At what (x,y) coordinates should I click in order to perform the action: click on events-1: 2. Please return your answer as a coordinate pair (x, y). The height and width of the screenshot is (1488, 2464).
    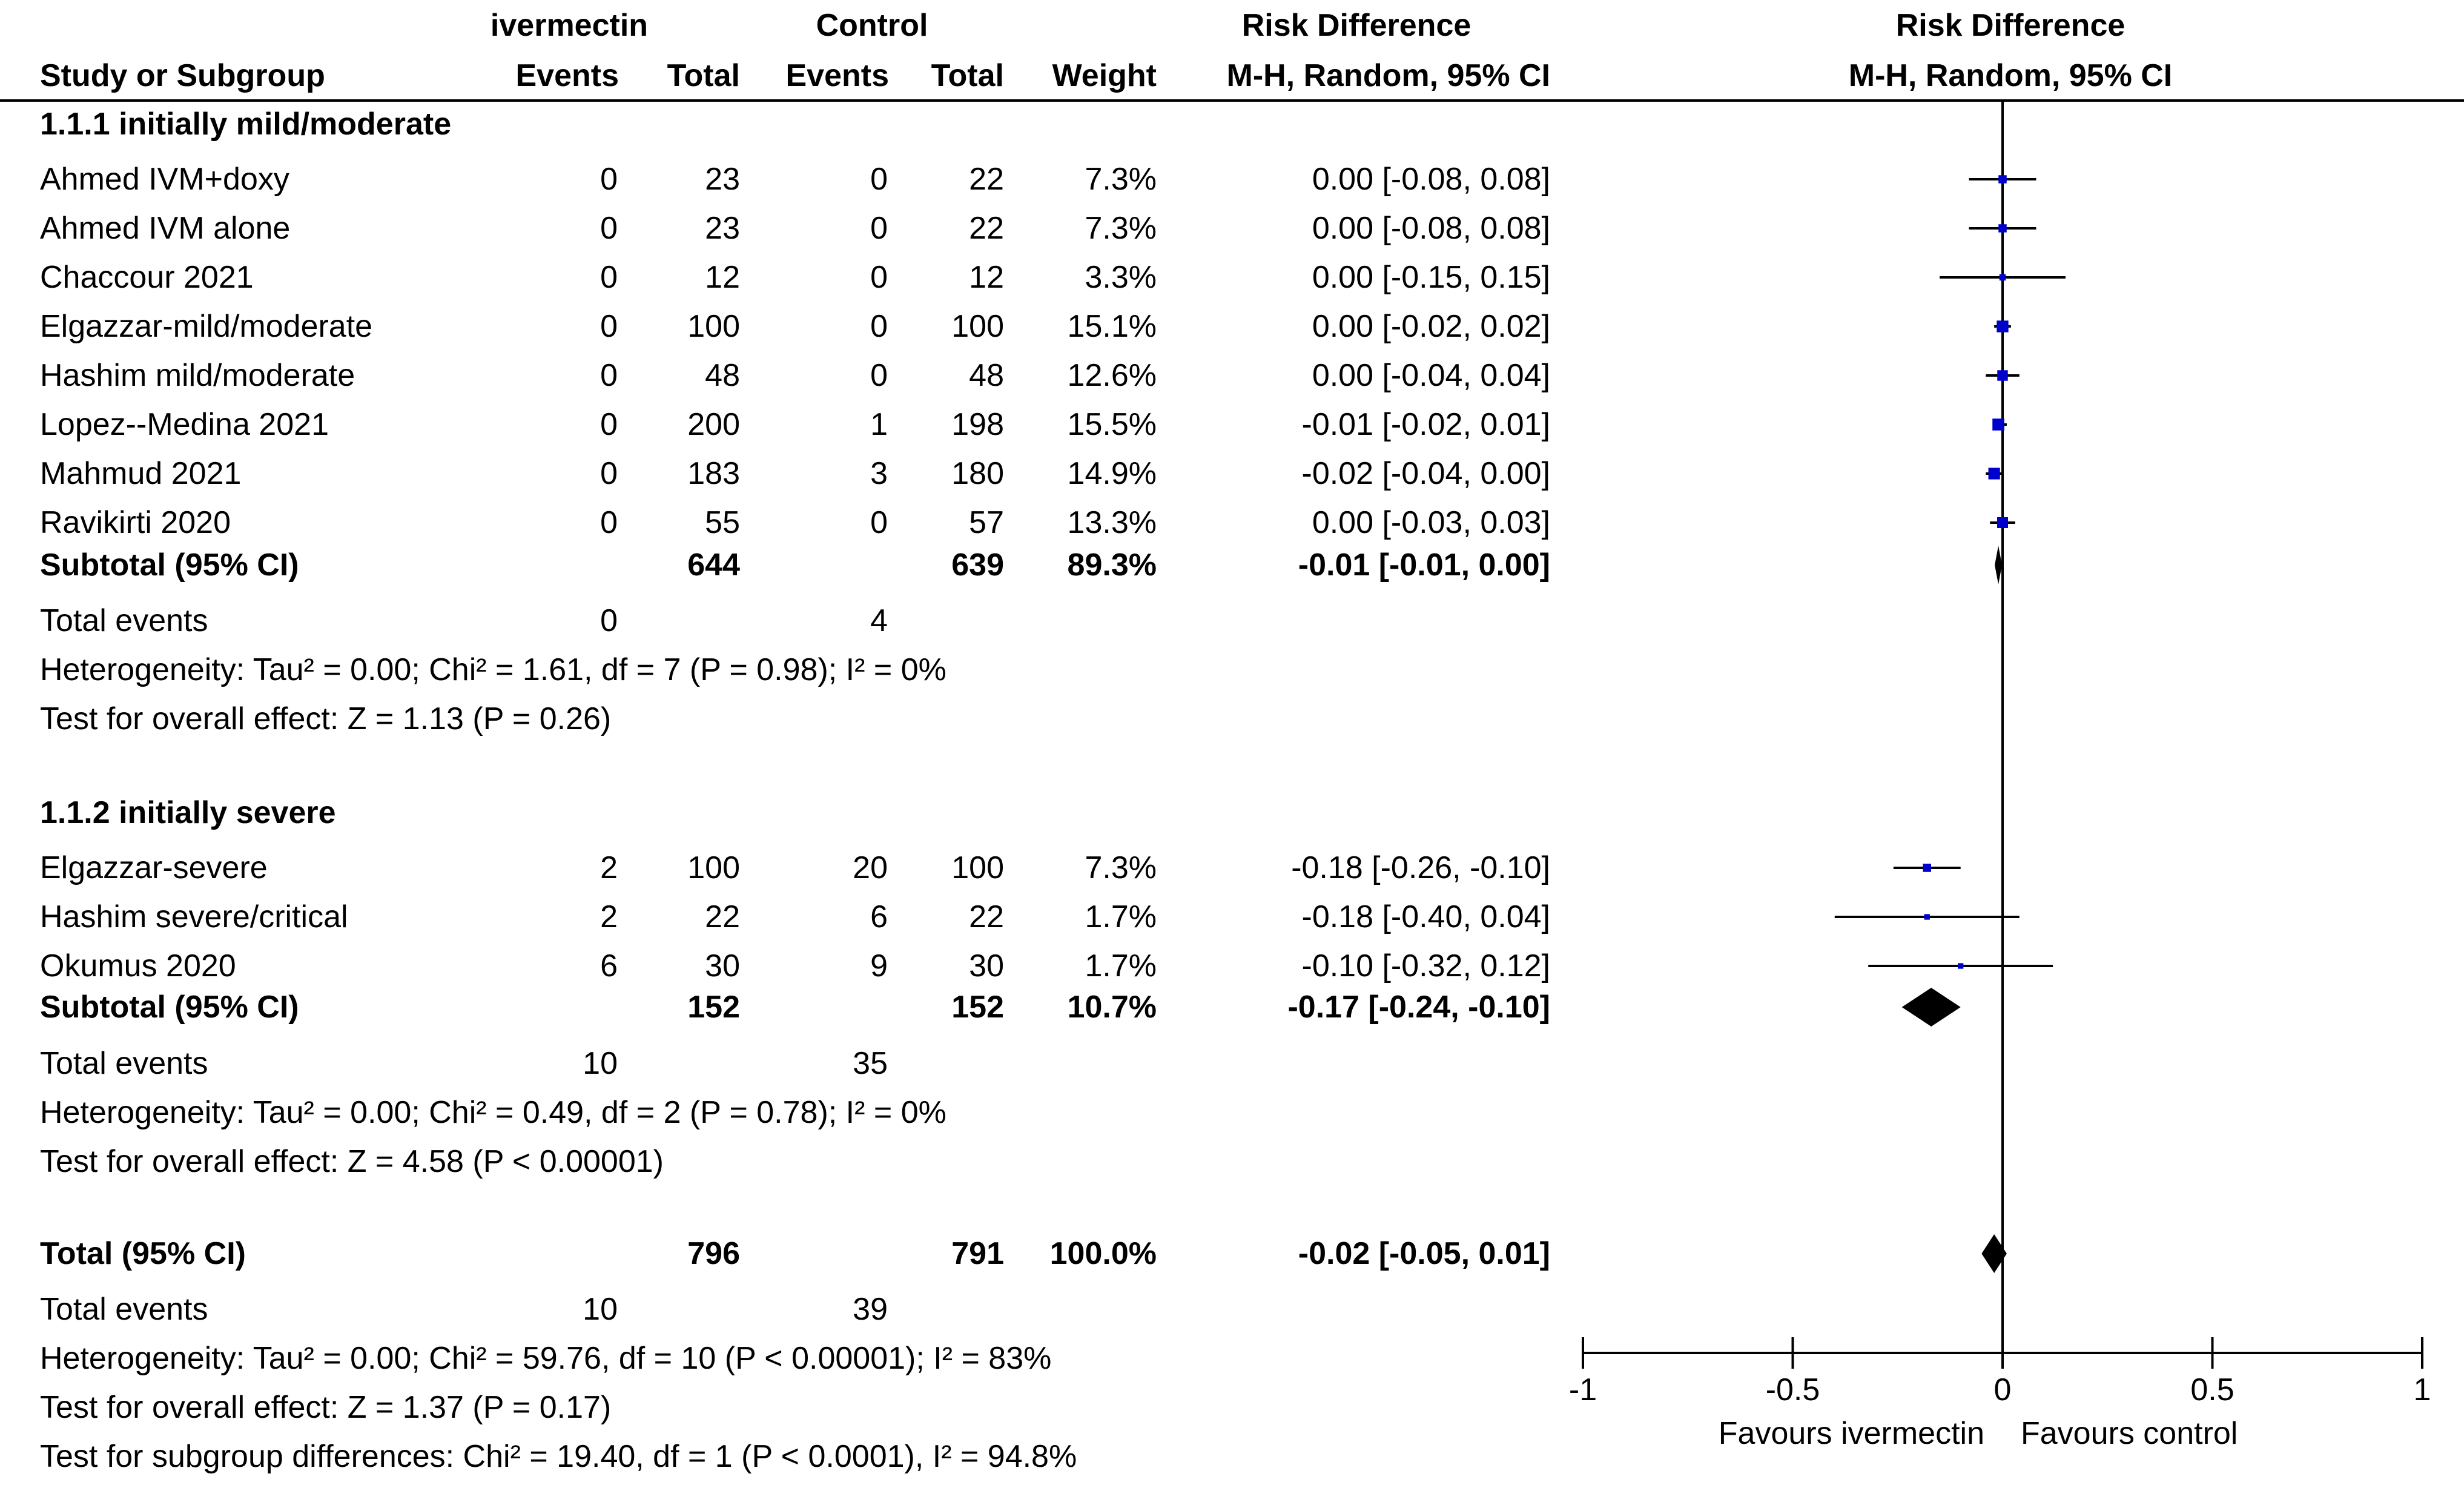
    Looking at the image, I should click on (609, 867).